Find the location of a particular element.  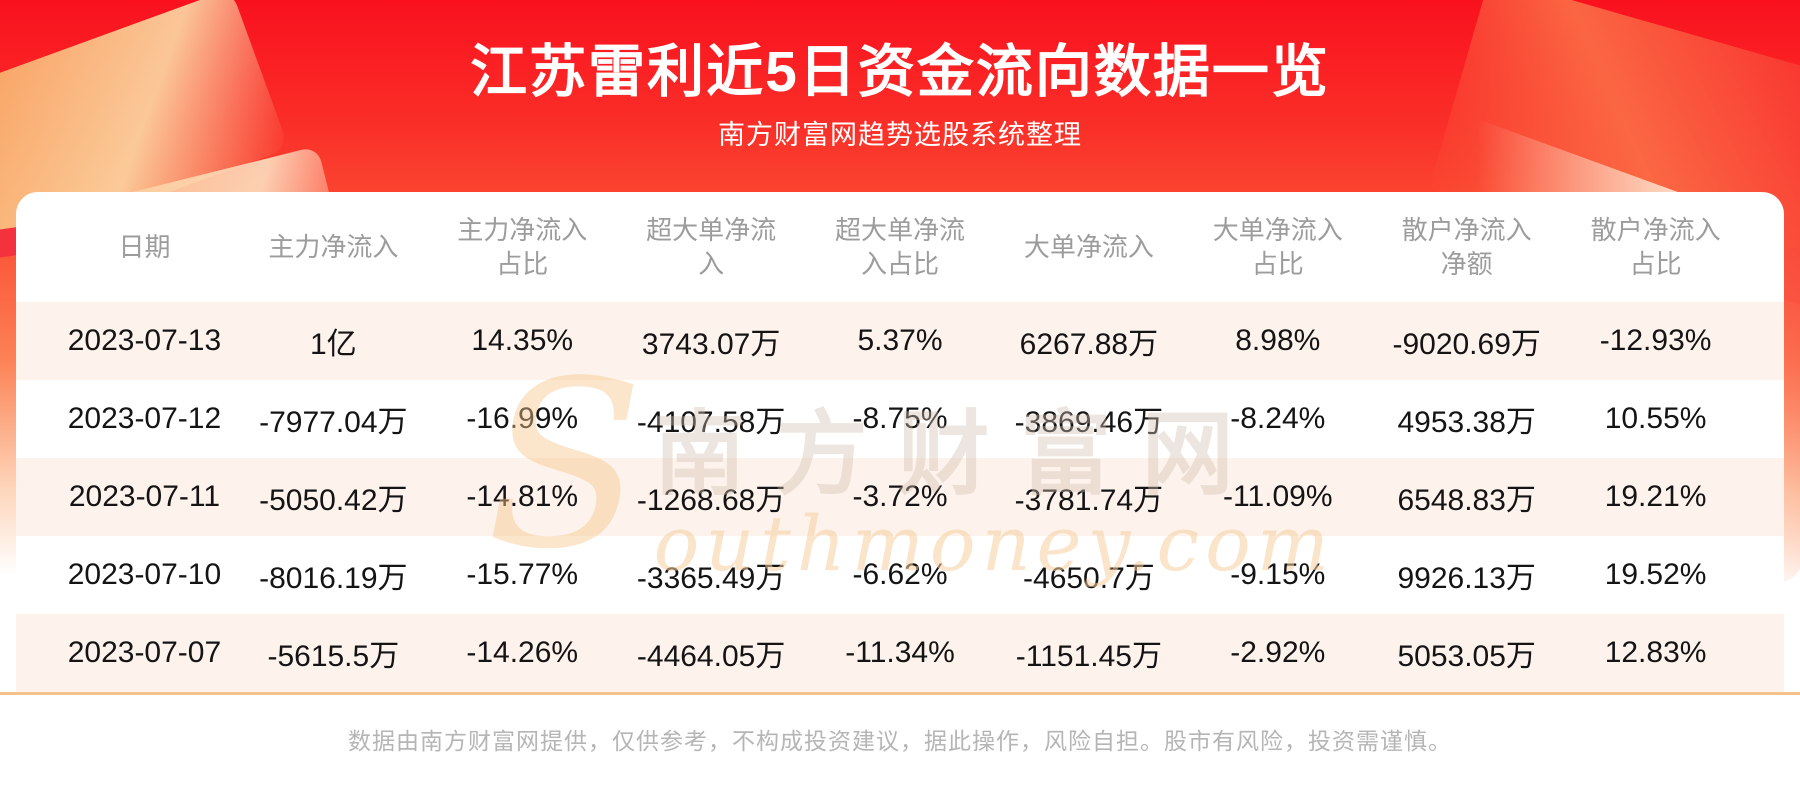

cell-retail-net-inflow: 6548.83万 is located at coordinates (1466, 500).